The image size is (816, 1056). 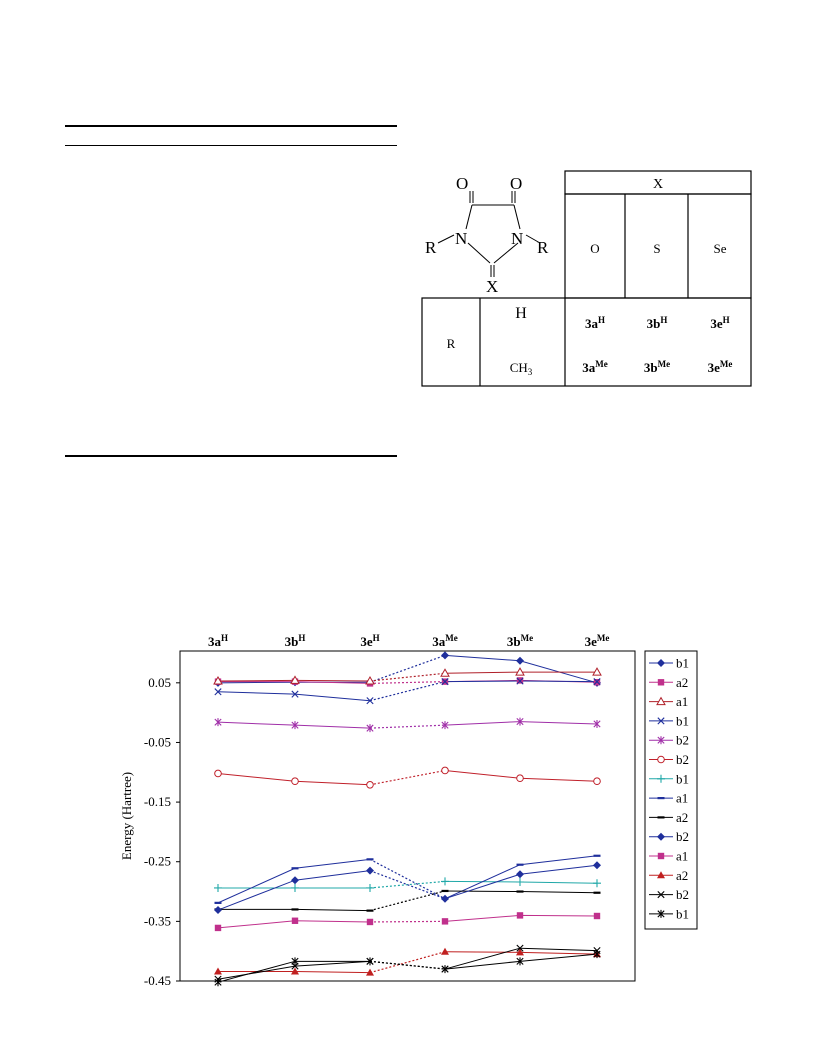 I want to click on legend-item-12-b2: b2, so click(x=669, y=894).